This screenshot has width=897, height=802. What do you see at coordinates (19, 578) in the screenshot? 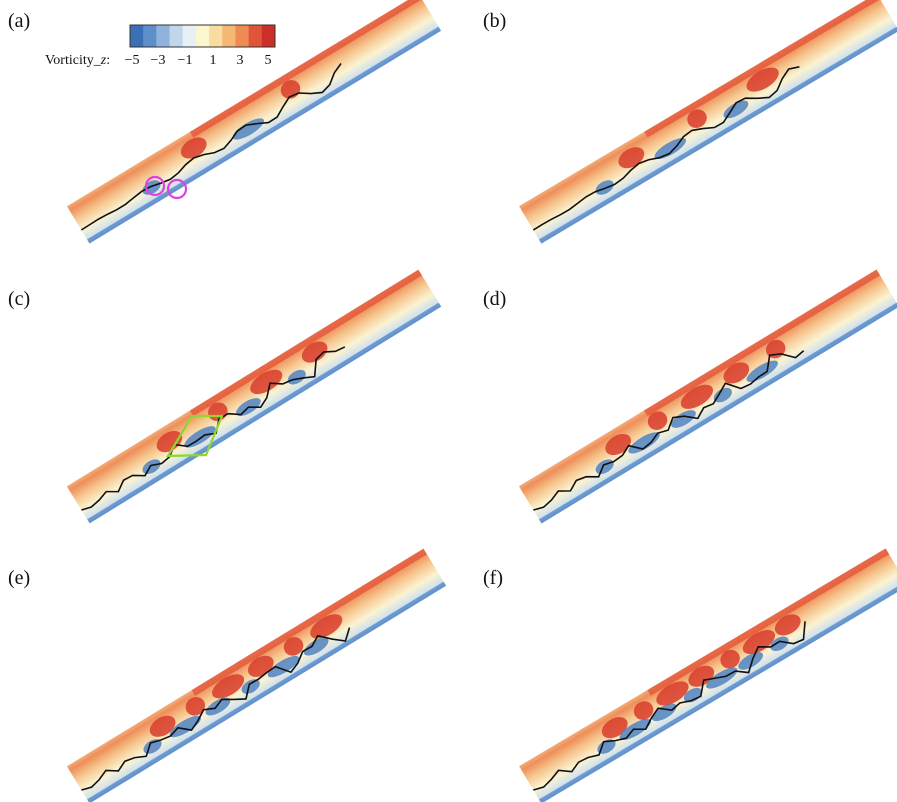
I see `panel-label-e: (e)` at bounding box center [19, 578].